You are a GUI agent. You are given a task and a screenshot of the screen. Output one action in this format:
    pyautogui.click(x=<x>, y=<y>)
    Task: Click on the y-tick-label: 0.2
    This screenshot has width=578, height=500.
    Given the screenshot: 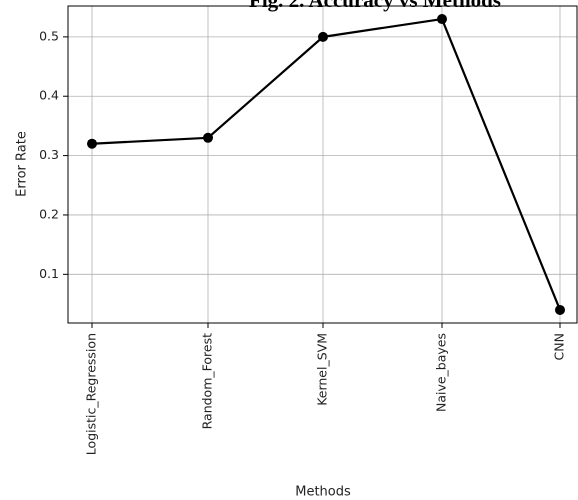 What is the action you would take?
    pyautogui.click(x=49, y=213)
    